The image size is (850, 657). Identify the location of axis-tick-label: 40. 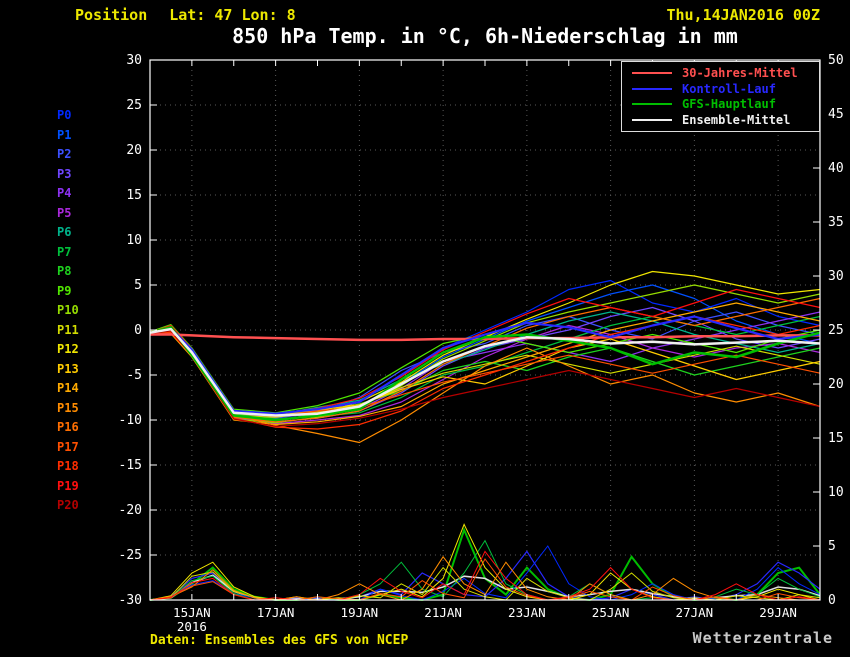
(836, 168).